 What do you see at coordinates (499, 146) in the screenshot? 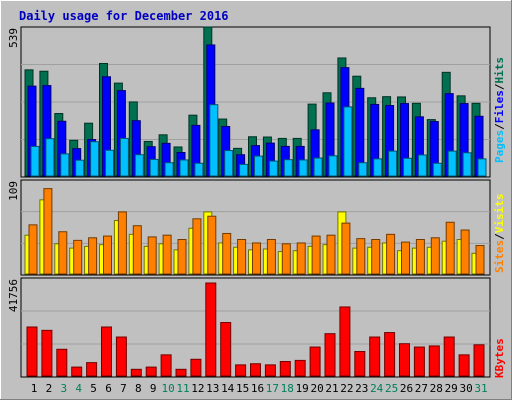
I see `legend-pages: Pages` at bounding box center [499, 146].